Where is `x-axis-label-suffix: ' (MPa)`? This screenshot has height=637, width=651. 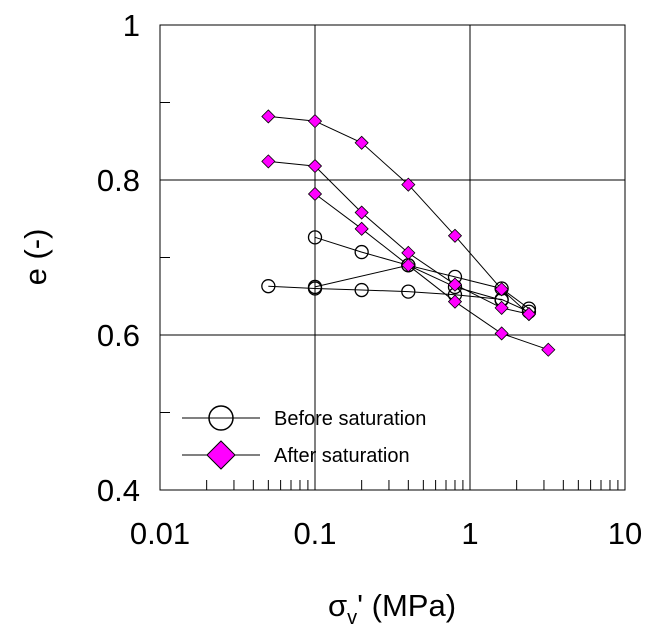
x-axis-label-suffix: ' (MPa) is located at coordinates (406, 605).